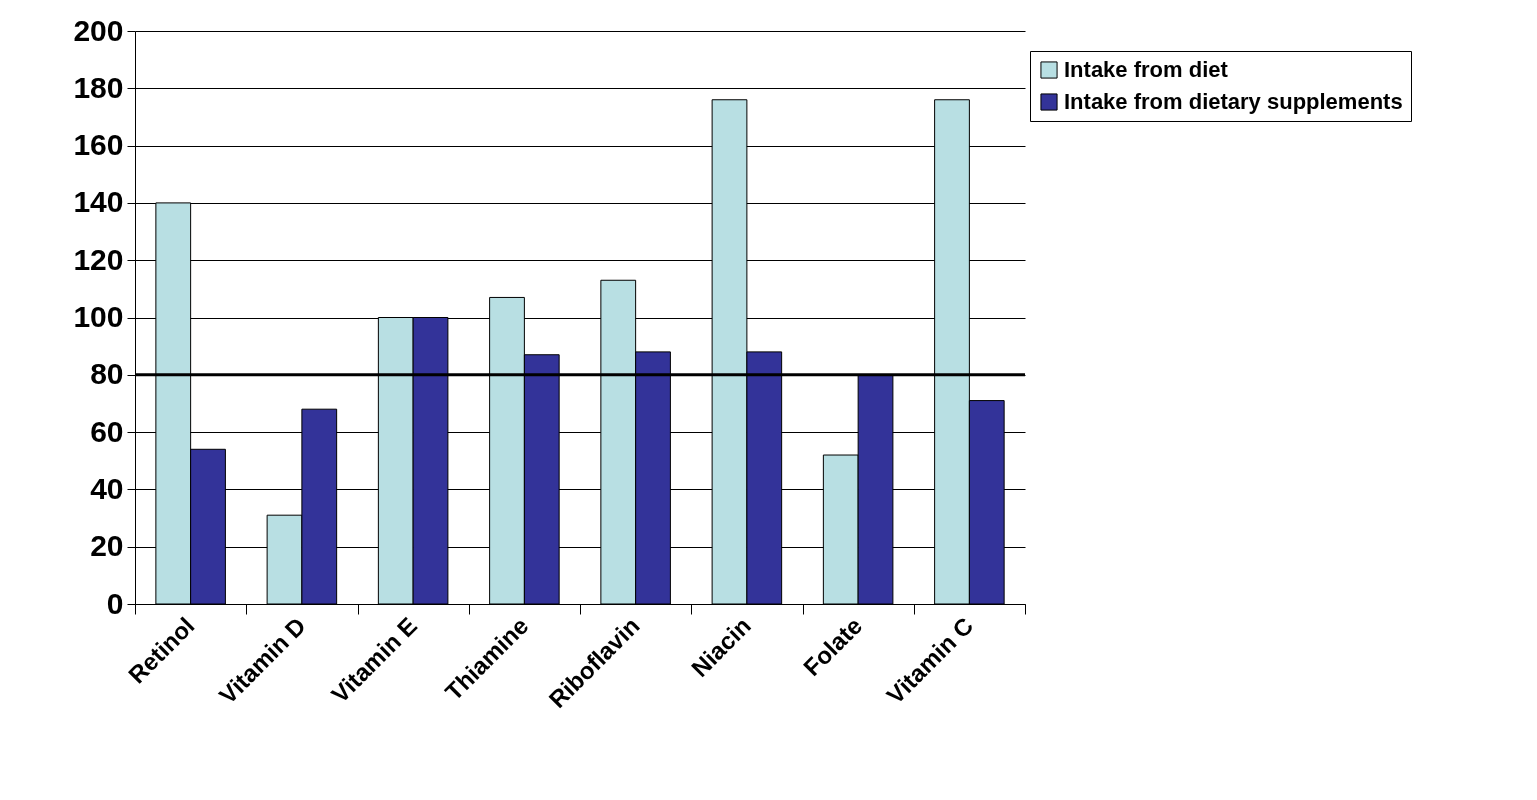  I want to click on y-tick-label: 60, so click(107, 431).